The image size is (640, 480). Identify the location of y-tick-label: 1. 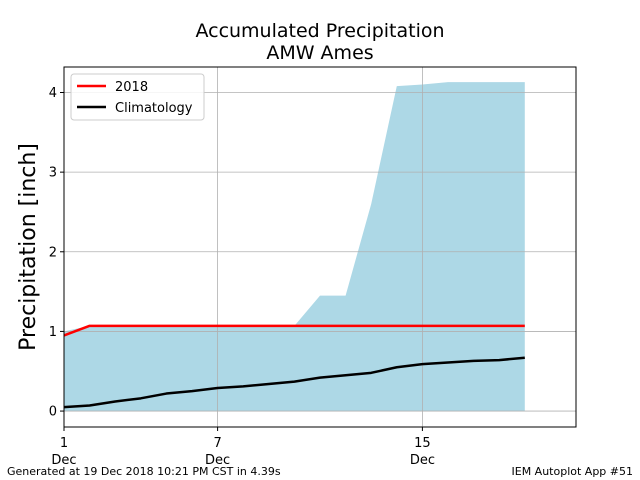
(53, 332).